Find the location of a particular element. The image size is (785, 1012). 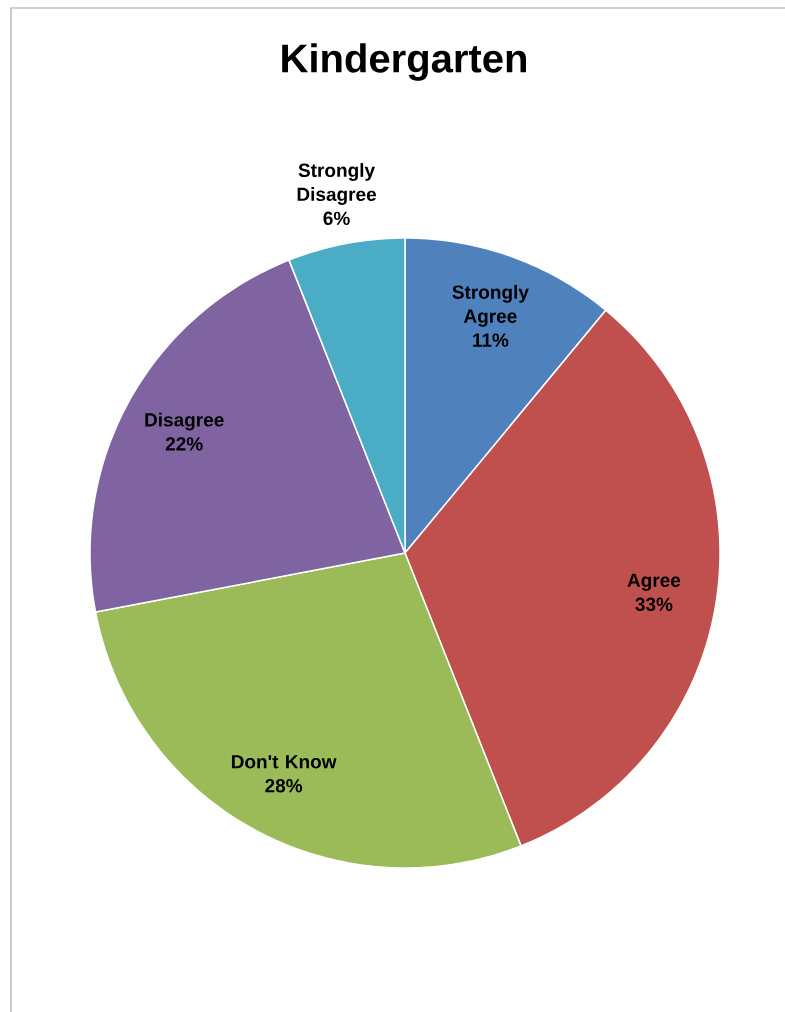

slice-label: Don't Know is located at coordinates (284, 762).